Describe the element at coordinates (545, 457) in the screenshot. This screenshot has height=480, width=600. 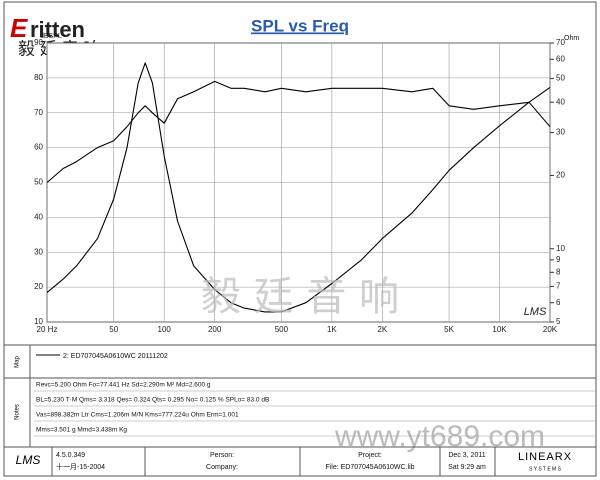
I see `footer-brand: LINEARX` at that location.